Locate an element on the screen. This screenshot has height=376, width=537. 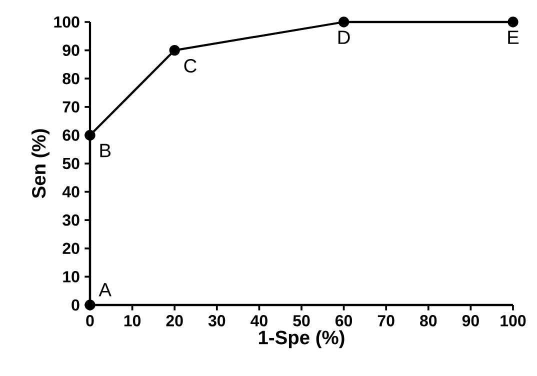
x-tick-label: 100 is located at coordinates (513, 320).